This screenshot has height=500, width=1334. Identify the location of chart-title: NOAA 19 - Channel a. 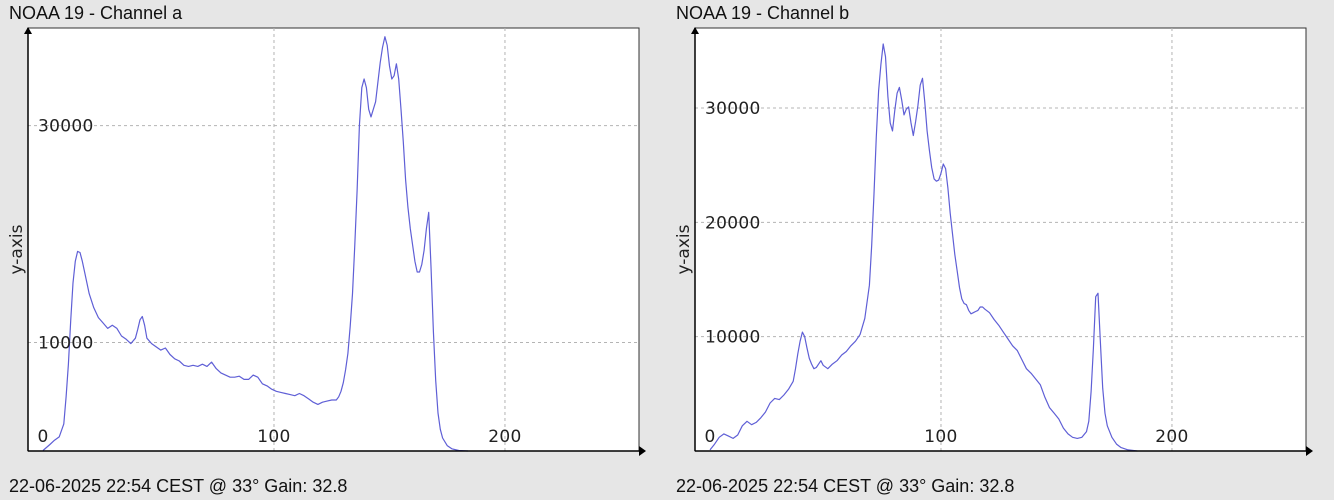
(96, 13).